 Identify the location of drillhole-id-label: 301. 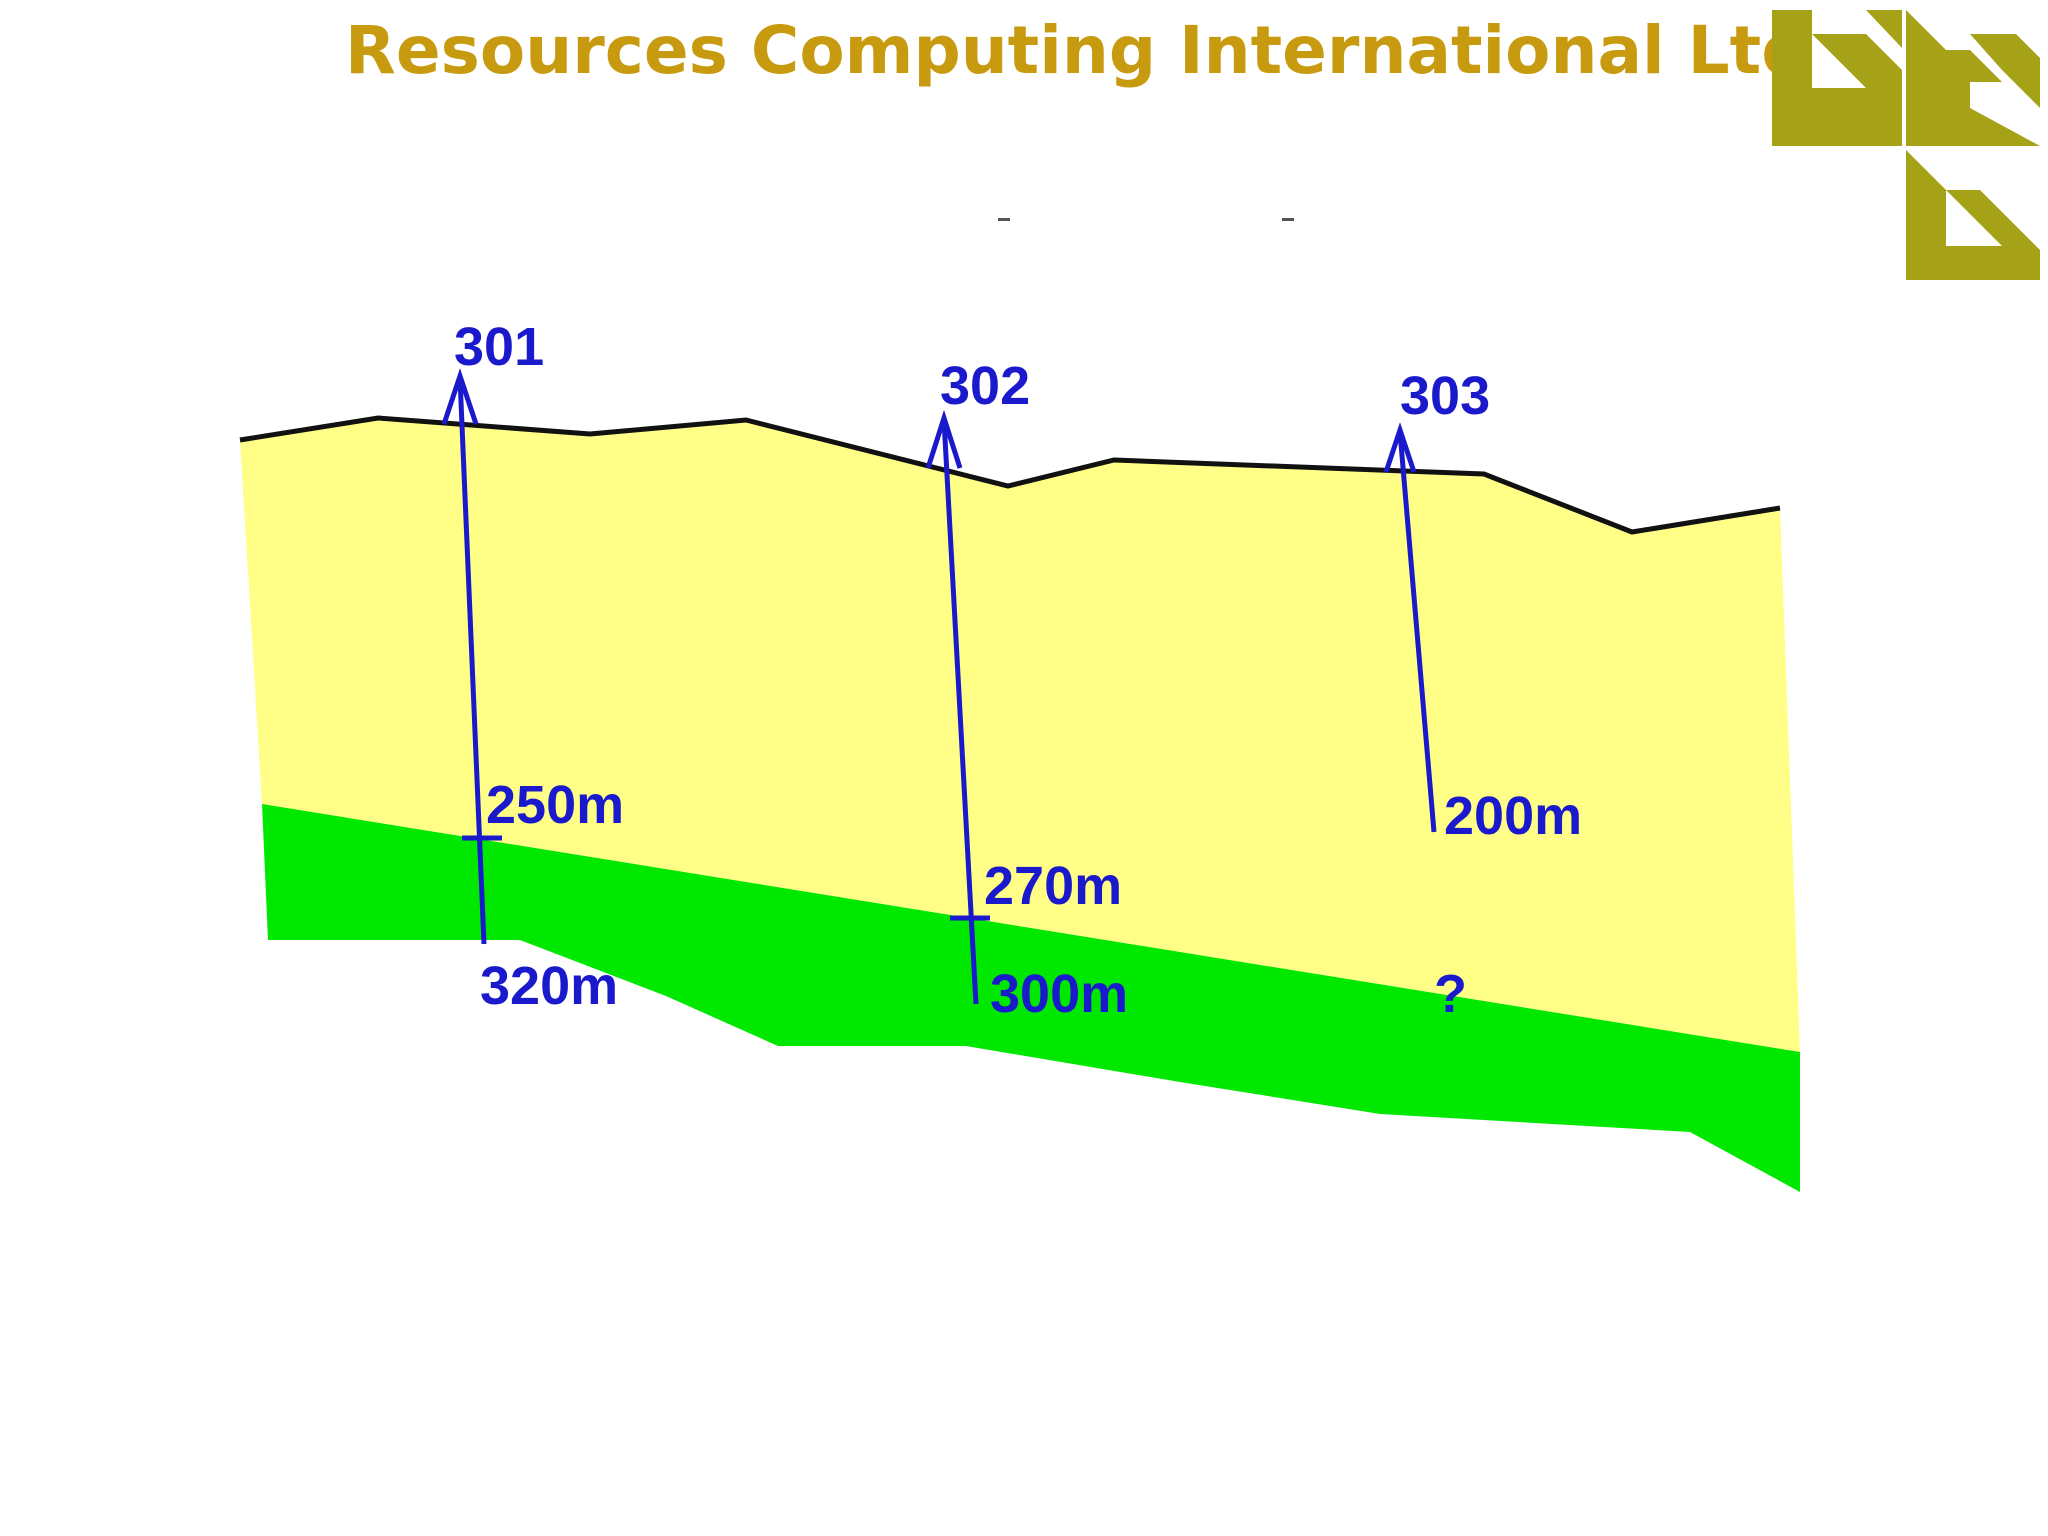
(499, 347).